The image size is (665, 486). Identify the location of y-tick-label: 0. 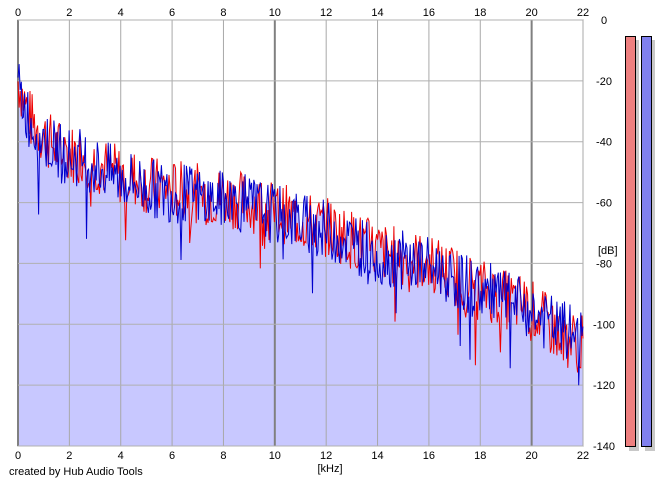
(604, 21).